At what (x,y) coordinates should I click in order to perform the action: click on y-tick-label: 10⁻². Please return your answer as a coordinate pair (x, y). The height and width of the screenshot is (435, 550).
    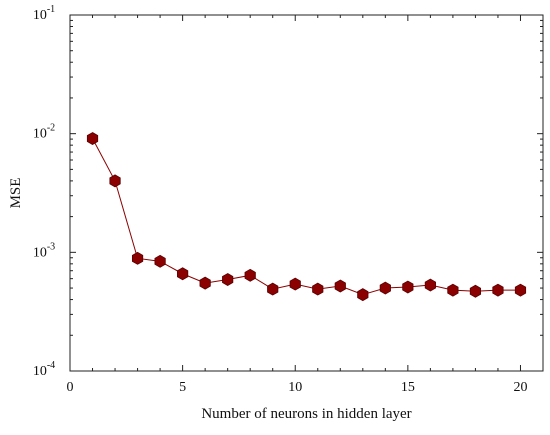
    Looking at the image, I should click on (44, 132).